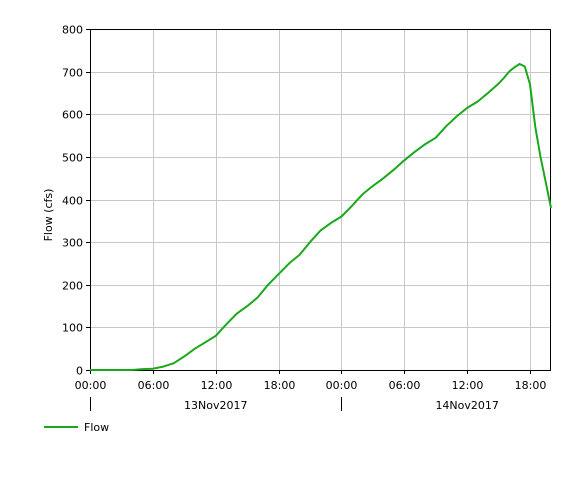 The image size is (584, 491). What do you see at coordinates (72, 158) in the screenshot?
I see `y-tick-label: 500` at bounding box center [72, 158].